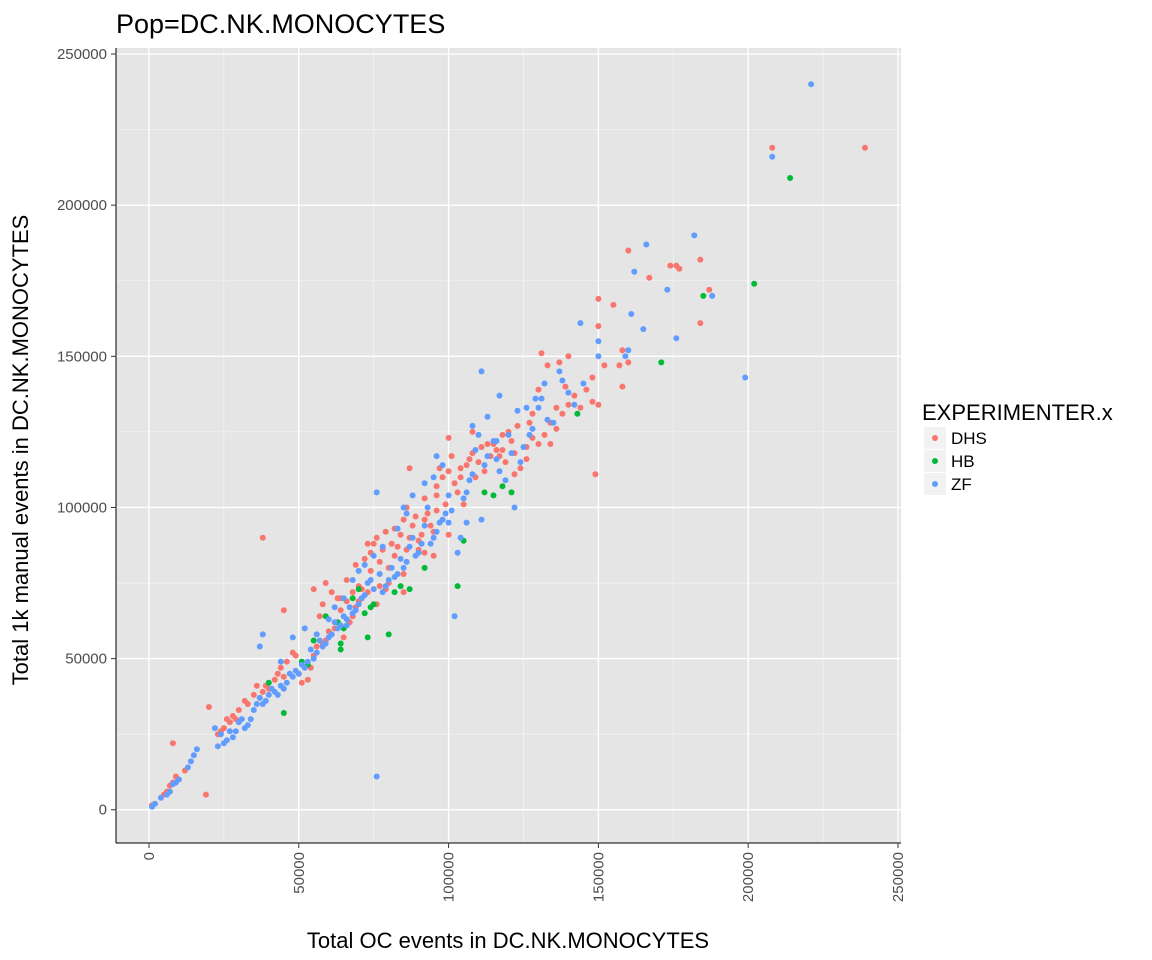  Describe the element at coordinates (86, 659) in the screenshot. I see `y-tick-label: 50000` at that location.